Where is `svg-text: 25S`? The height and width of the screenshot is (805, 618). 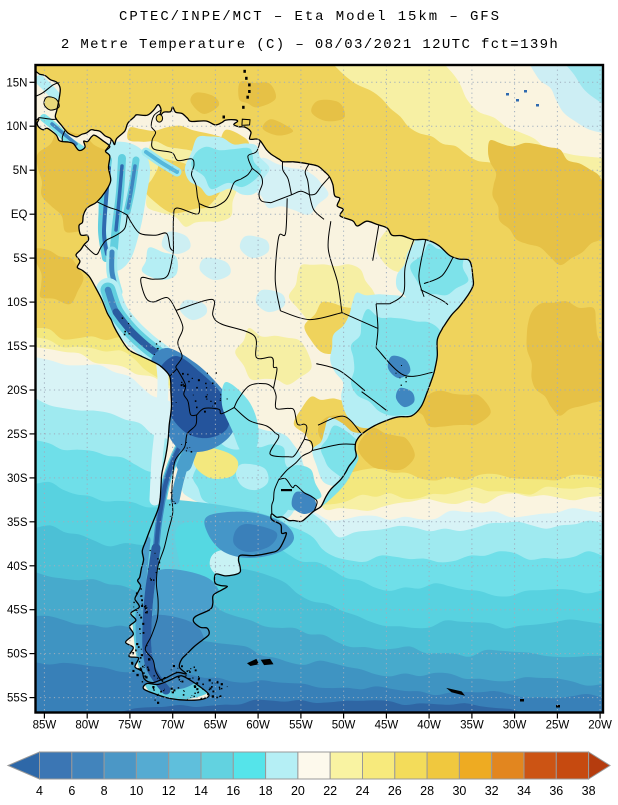 svg-text: 25S is located at coordinates (17, 435).